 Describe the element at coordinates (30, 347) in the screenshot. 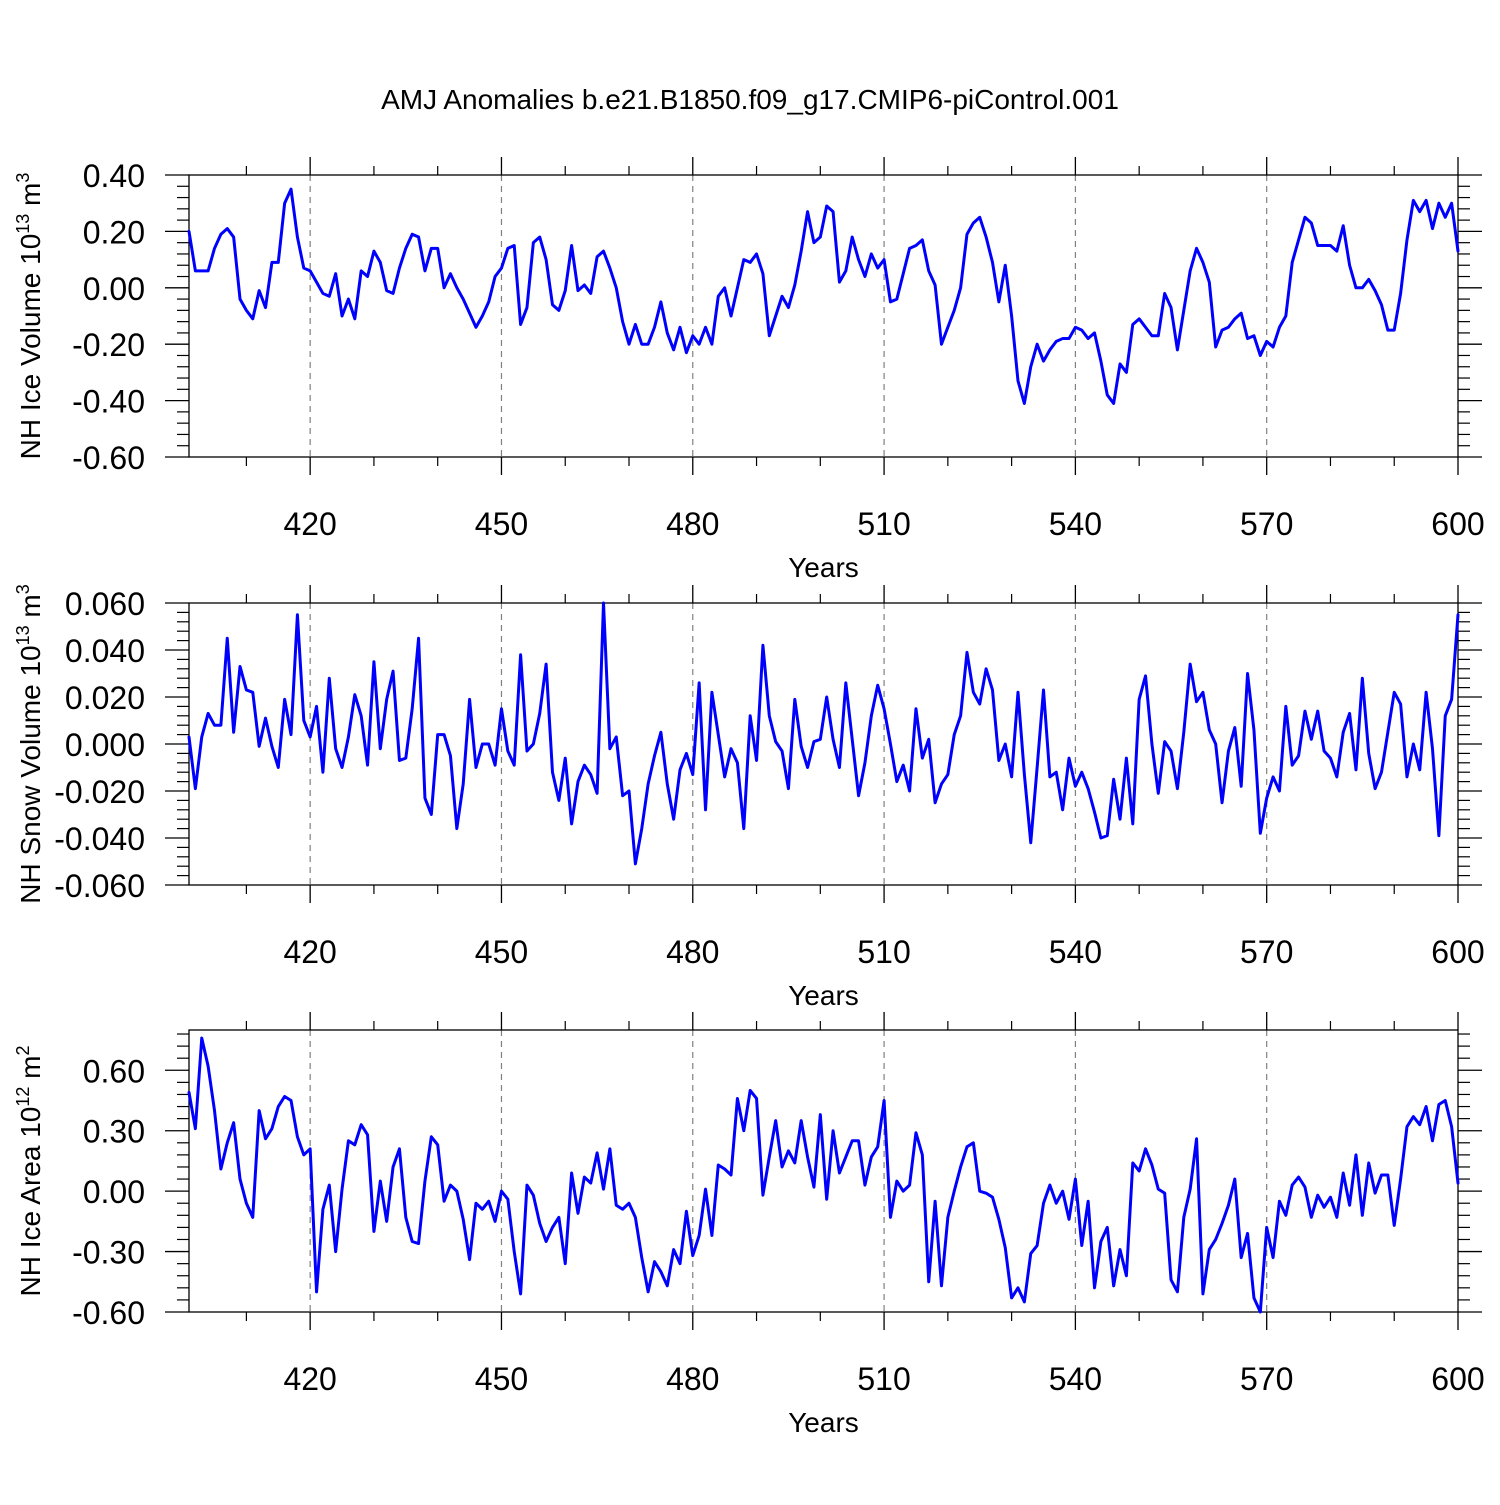

I see `y-axis-label-main: NH Ice Volume 10` at that location.